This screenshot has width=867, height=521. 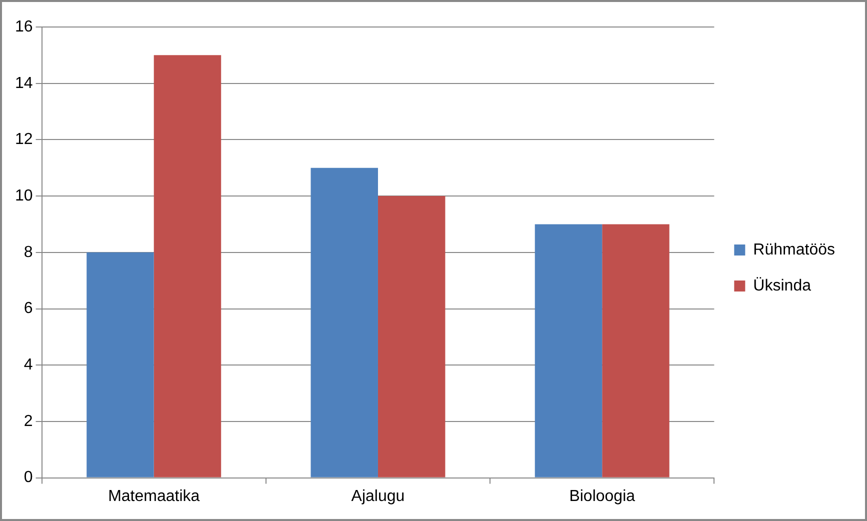 What do you see at coordinates (24, 27) in the screenshot?
I see `y-tick-label: 16` at bounding box center [24, 27].